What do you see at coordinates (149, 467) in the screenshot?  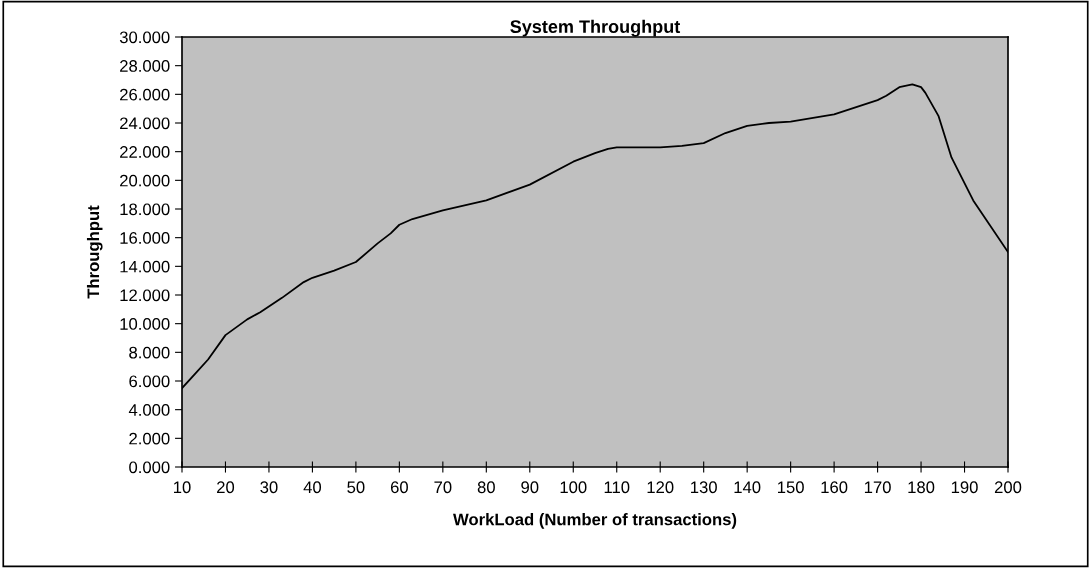 I see `y-tick-label: 0.000` at bounding box center [149, 467].